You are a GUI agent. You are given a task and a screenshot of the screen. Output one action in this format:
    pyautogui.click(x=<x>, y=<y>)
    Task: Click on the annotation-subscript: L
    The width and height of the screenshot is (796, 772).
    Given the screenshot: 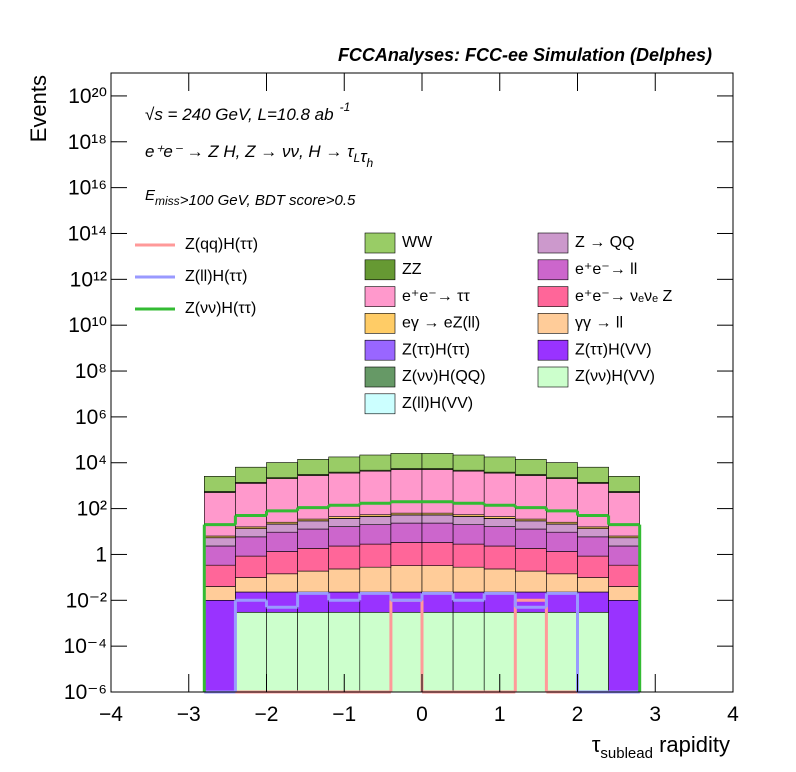 What is the action you would take?
    pyautogui.click(x=357, y=158)
    